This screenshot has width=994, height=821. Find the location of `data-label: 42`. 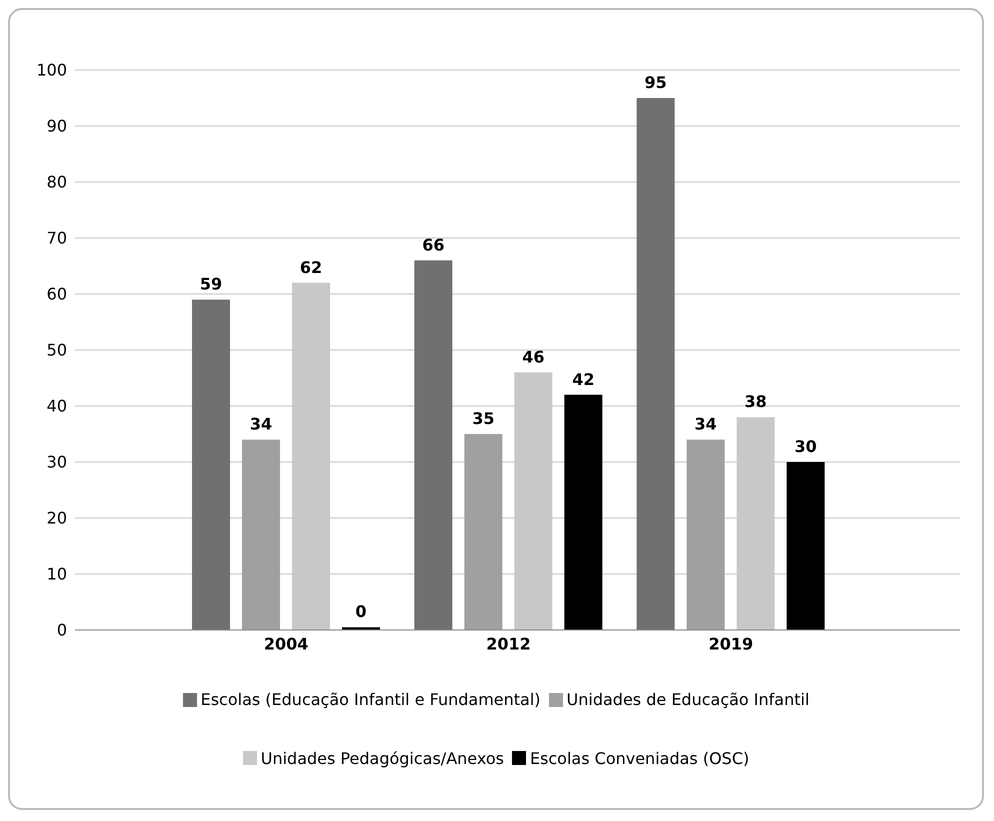

data-label: 42 is located at coordinates (583, 379).